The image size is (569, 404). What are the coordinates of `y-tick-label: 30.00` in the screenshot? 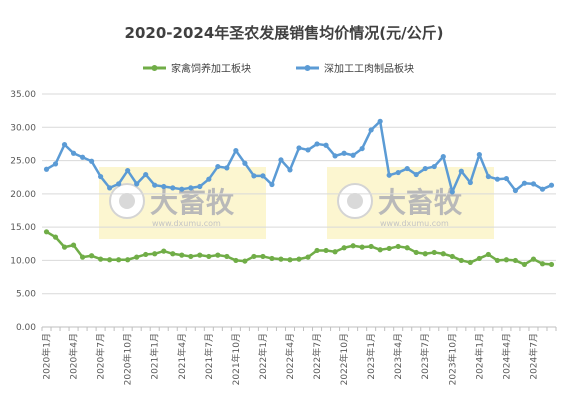 It's located at (23, 128).